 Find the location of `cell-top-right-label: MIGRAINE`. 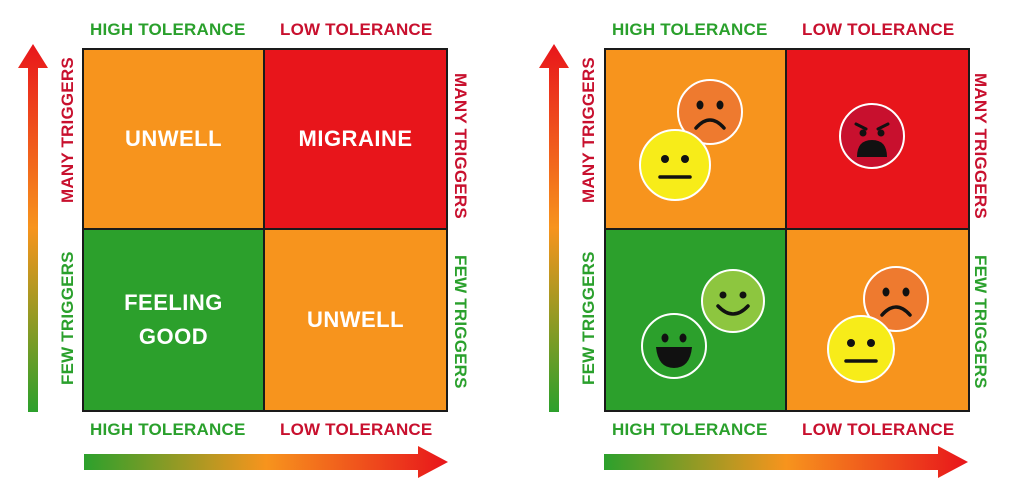

cell-top-right-label: MIGRAINE is located at coordinates (355, 138).